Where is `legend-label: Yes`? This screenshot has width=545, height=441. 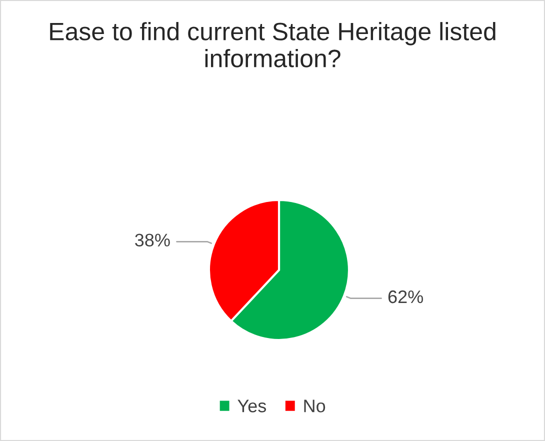
legend-label: Yes is located at coordinates (252, 406).